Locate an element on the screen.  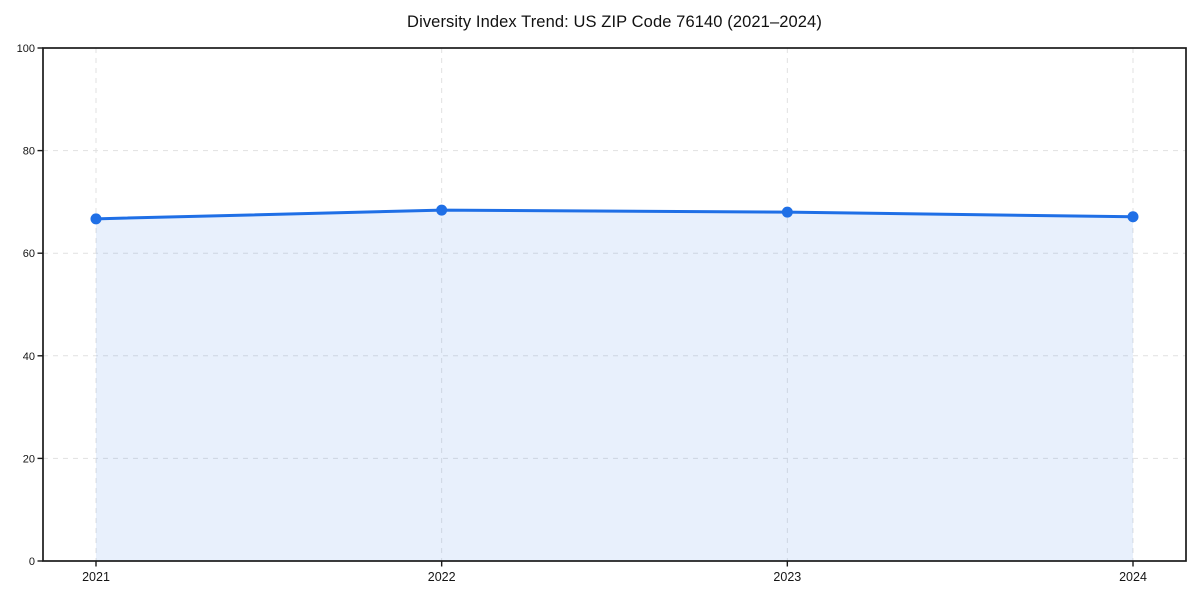
y-tick-label: 60 is located at coordinates (29, 254).